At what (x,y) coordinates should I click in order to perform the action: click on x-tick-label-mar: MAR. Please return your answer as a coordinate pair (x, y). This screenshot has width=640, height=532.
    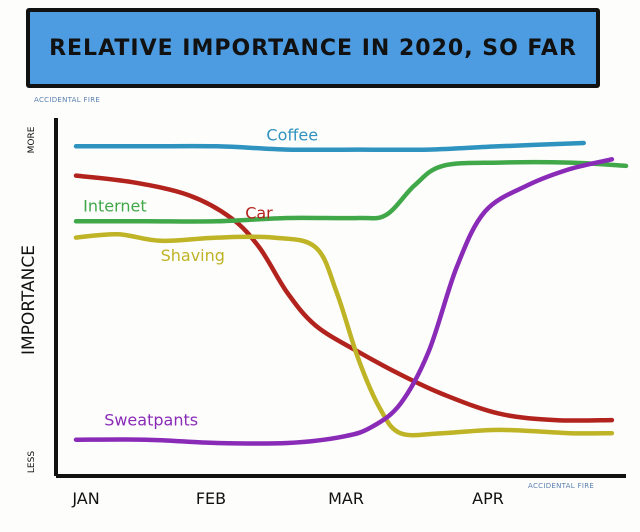
    Looking at the image, I should click on (346, 498).